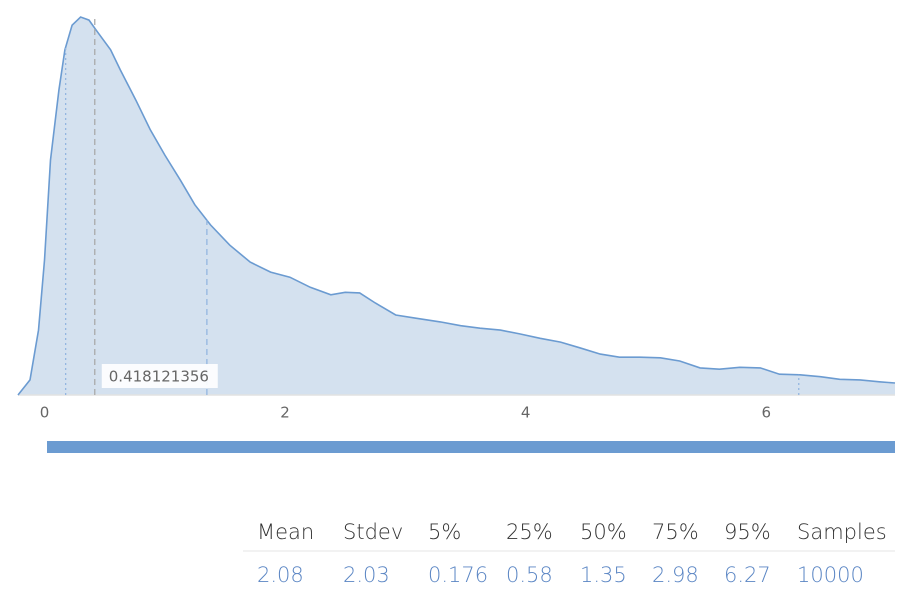 Image resolution: width=899 pixels, height=609 pixels. I want to click on hover-label-box, so click(159, 376).